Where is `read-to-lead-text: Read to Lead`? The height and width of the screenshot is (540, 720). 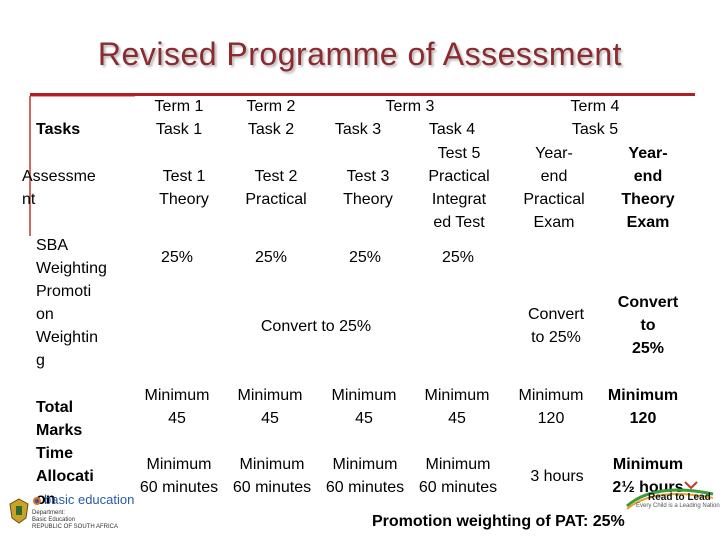 read-to-lead-text: Read to Lead is located at coordinates (679, 497).